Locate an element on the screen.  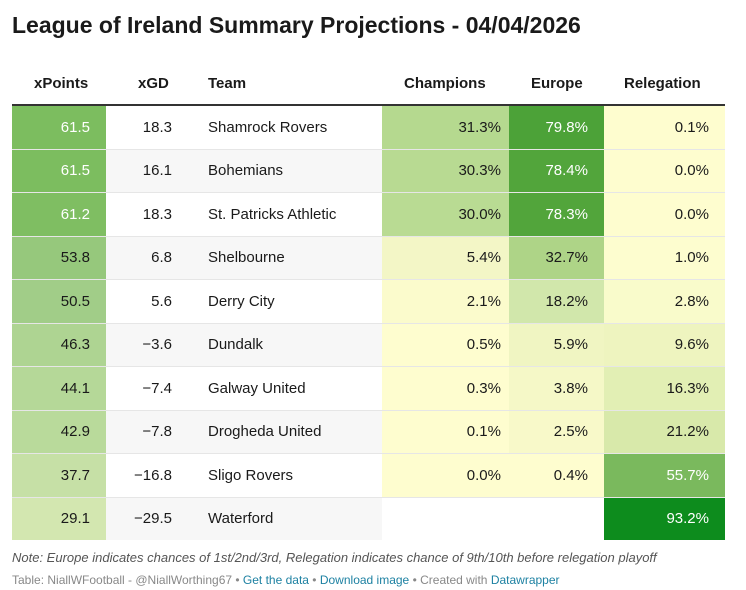
table-row: 61.5 16.1 Bohemians 30.3% 78.4% 0.0% is located at coordinates (368, 171).